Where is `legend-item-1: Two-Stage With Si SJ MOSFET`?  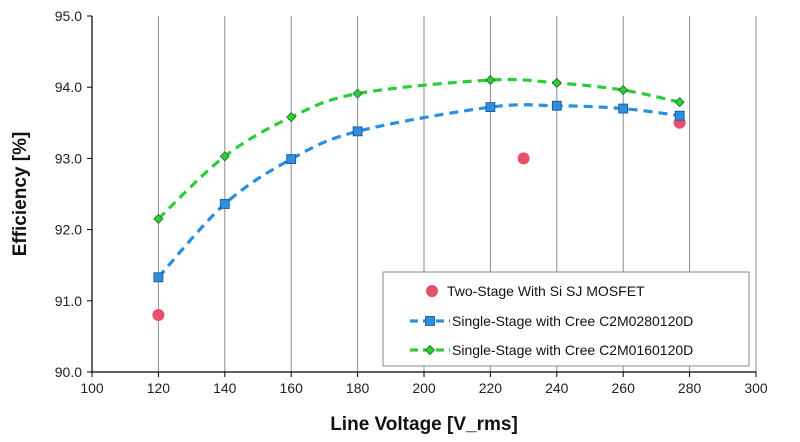
legend-item-1: Two-Stage With Si SJ MOSFET is located at coordinates (535, 291).